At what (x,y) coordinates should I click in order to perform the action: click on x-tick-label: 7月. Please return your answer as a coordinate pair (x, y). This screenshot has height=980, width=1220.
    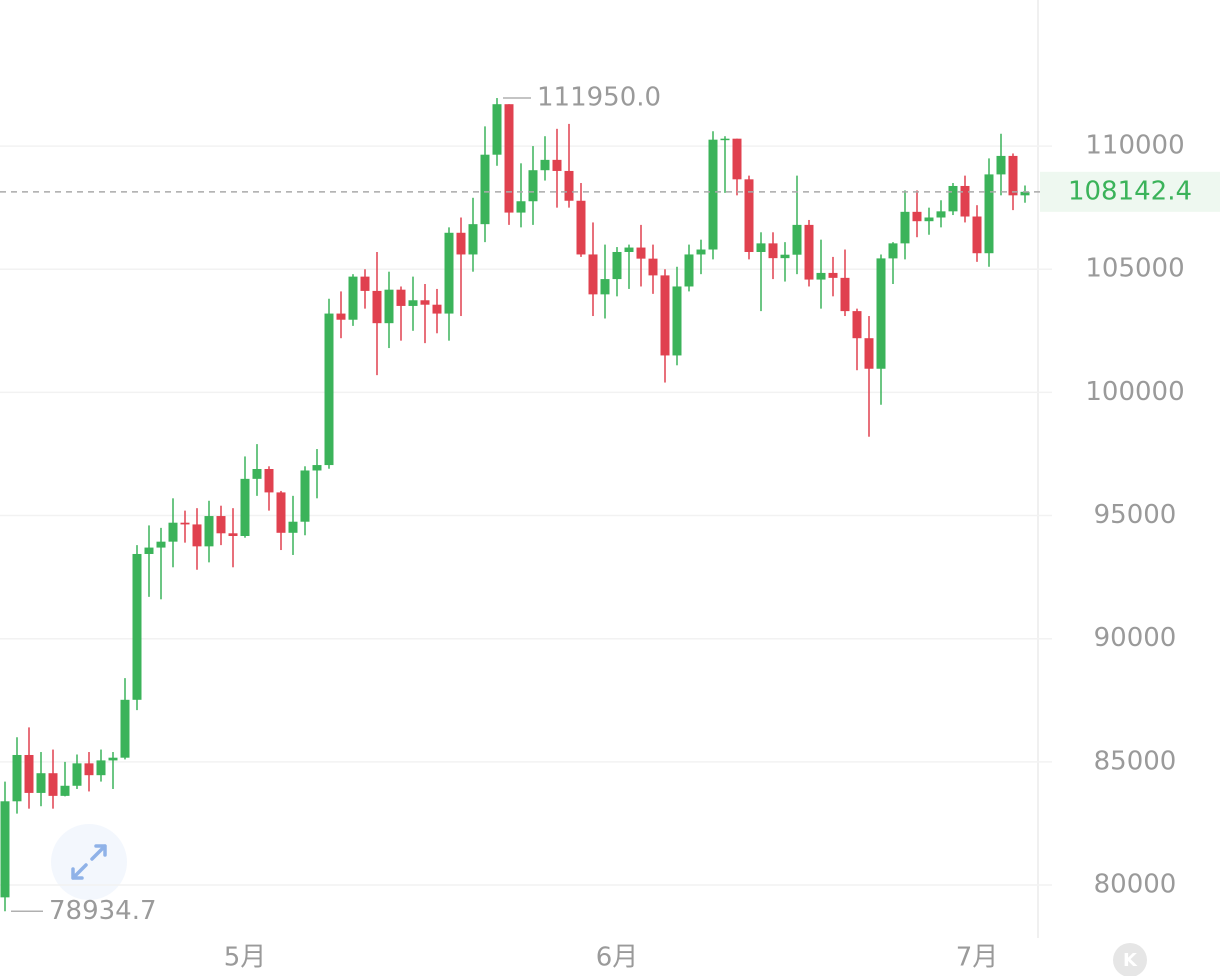
    Looking at the image, I should click on (977, 958).